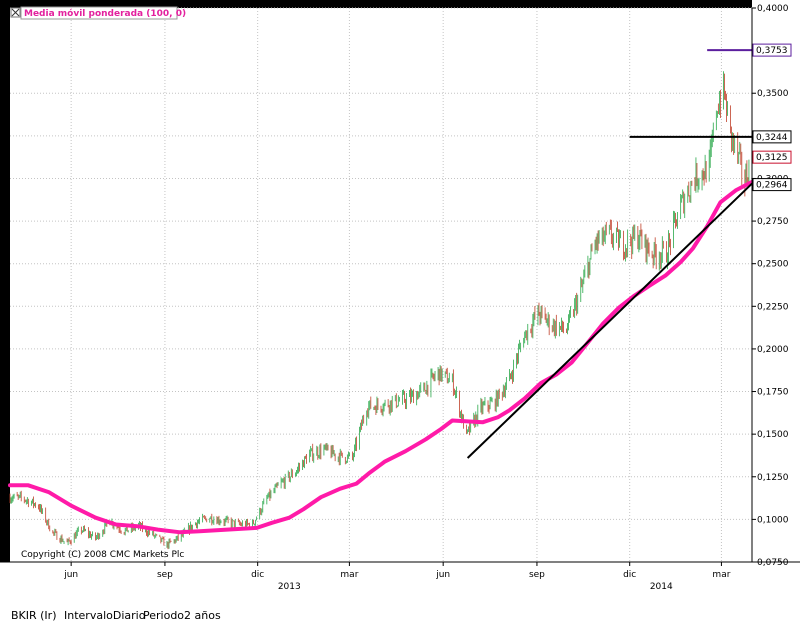 Image resolution: width=800 pixels, height=625 pixels. What do you see at coordinates (105, 13) in the screenshot?
I see `legend-label: Media móvil ponderada (100, 0)` at bounding box center [105, 13].